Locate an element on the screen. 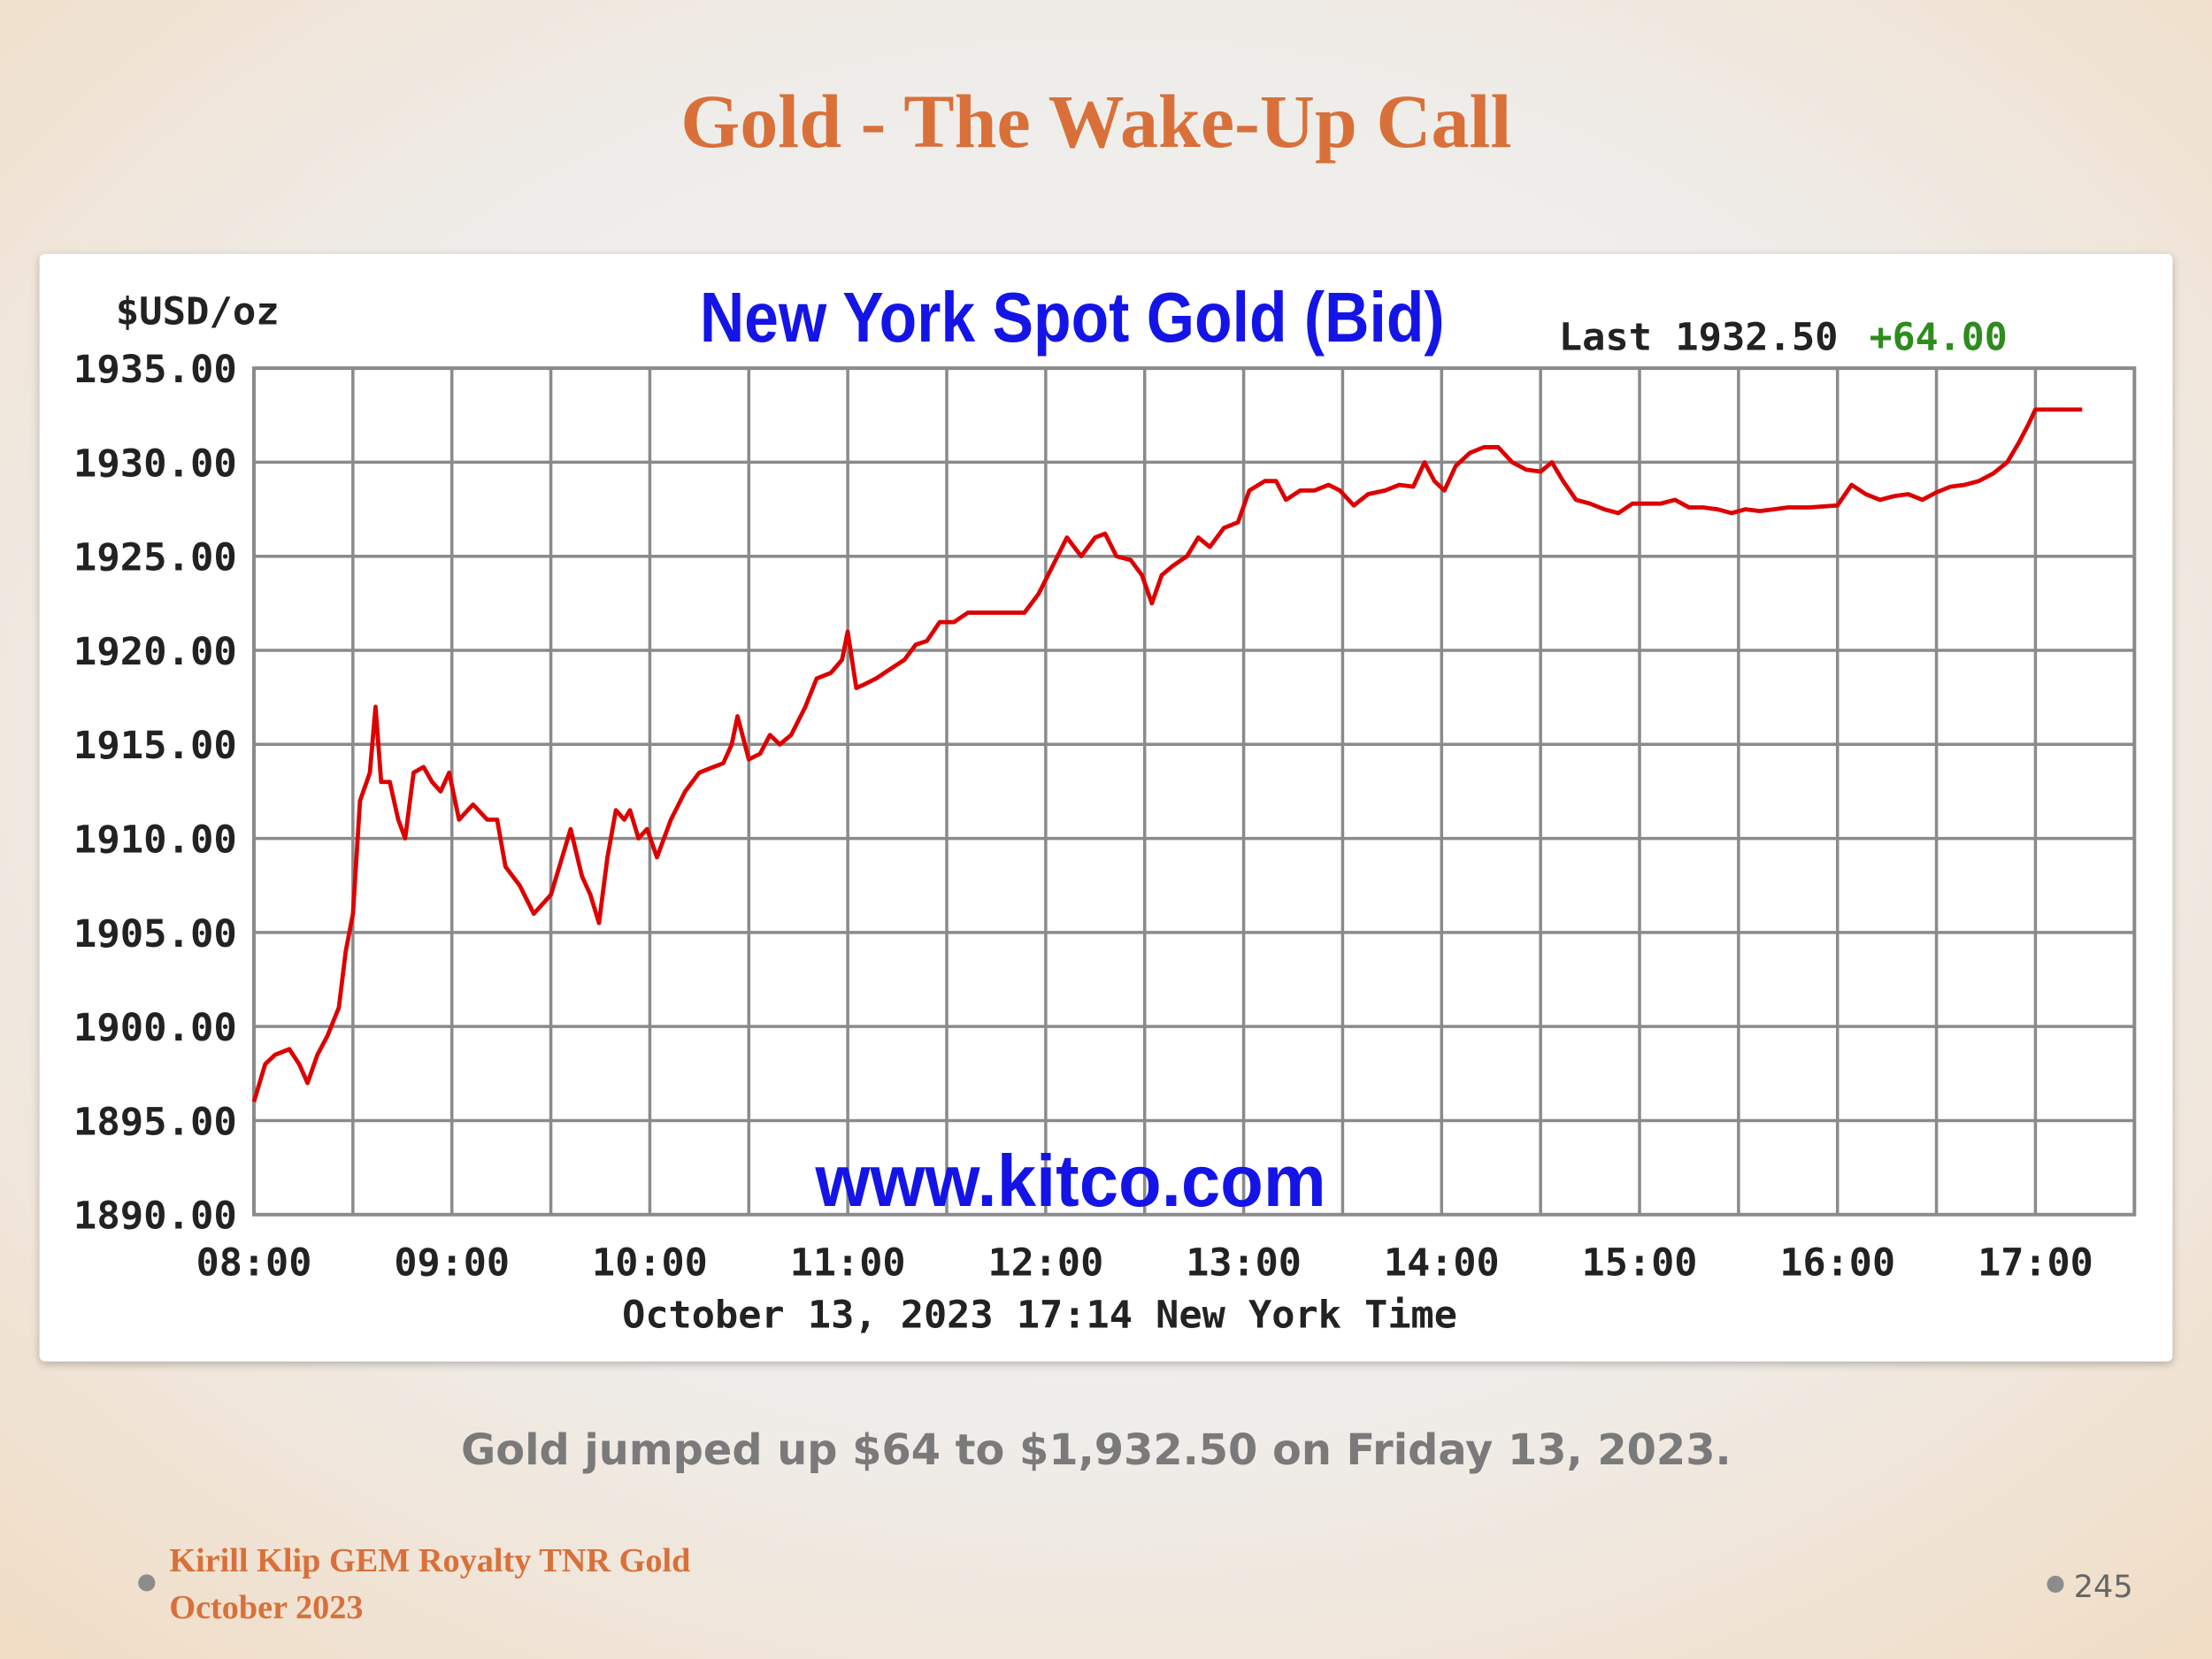 The image size is (2212, 1659). price-change: +64.00 is located at coordinates (1939, 337).